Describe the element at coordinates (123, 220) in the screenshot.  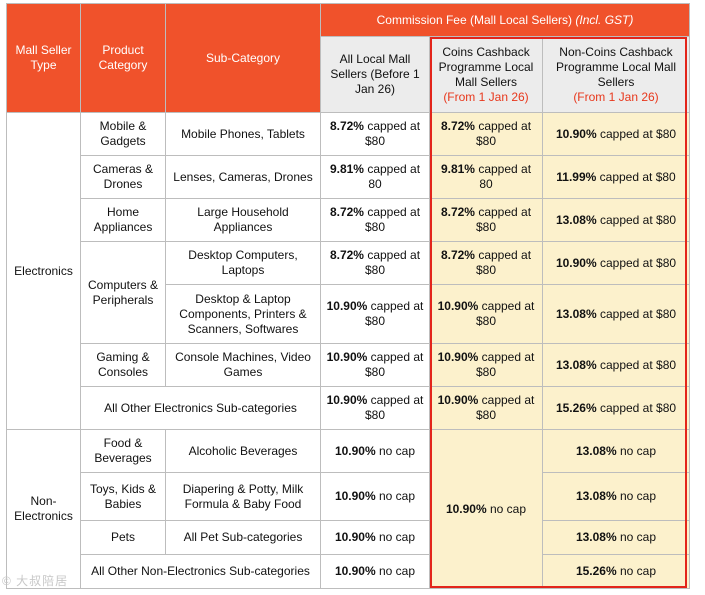
I see `category-cell: Home Appliances` at that location.